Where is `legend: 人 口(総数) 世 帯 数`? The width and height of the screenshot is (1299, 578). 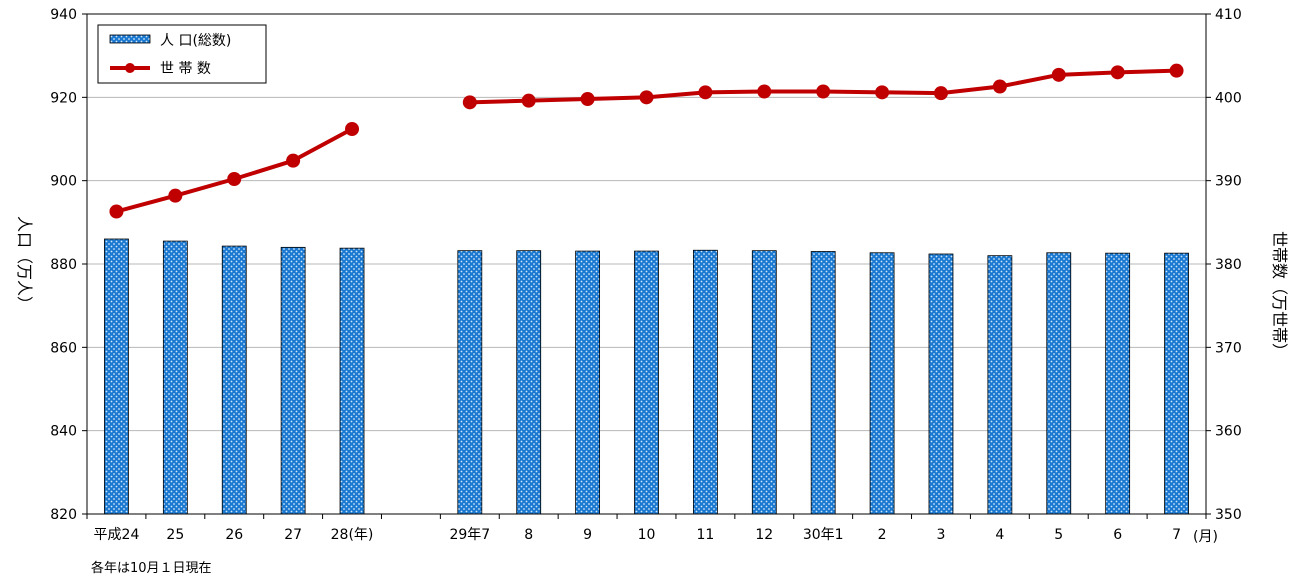 legend: 人 口(総数) 世 帯 数 is located at coordinates (182, 54).